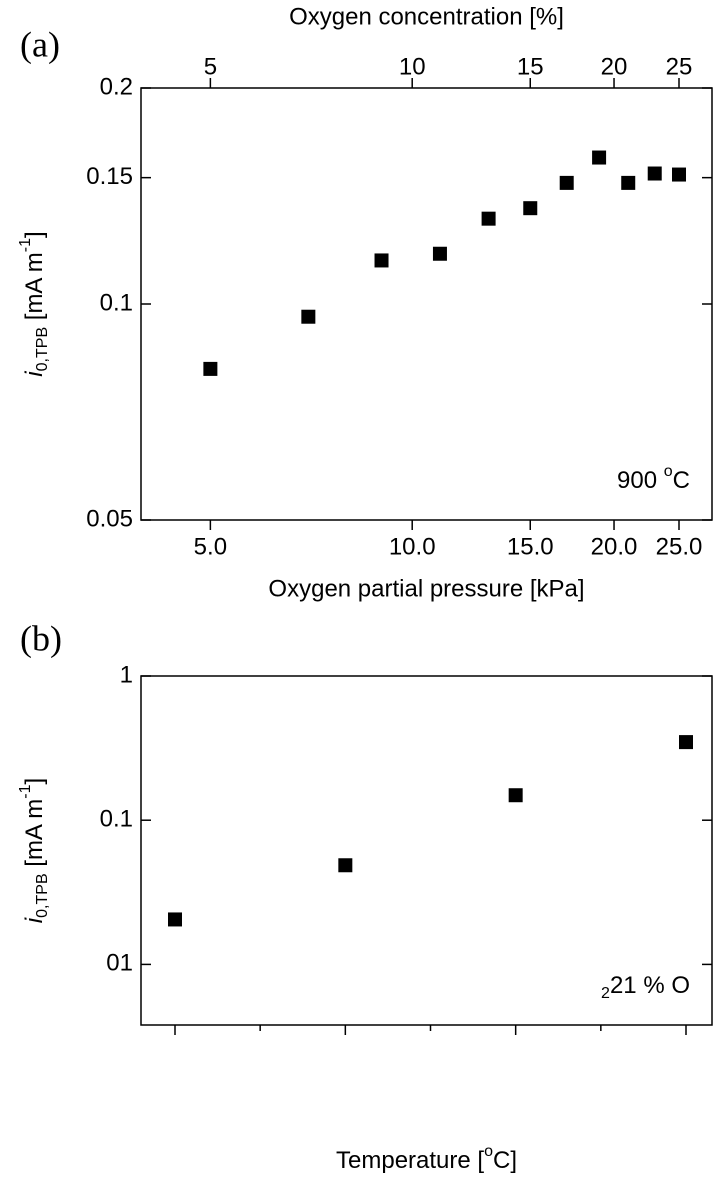 The image size is (716, 1196). I want to click on y-tick-label: 0.05, so click(109, 518).